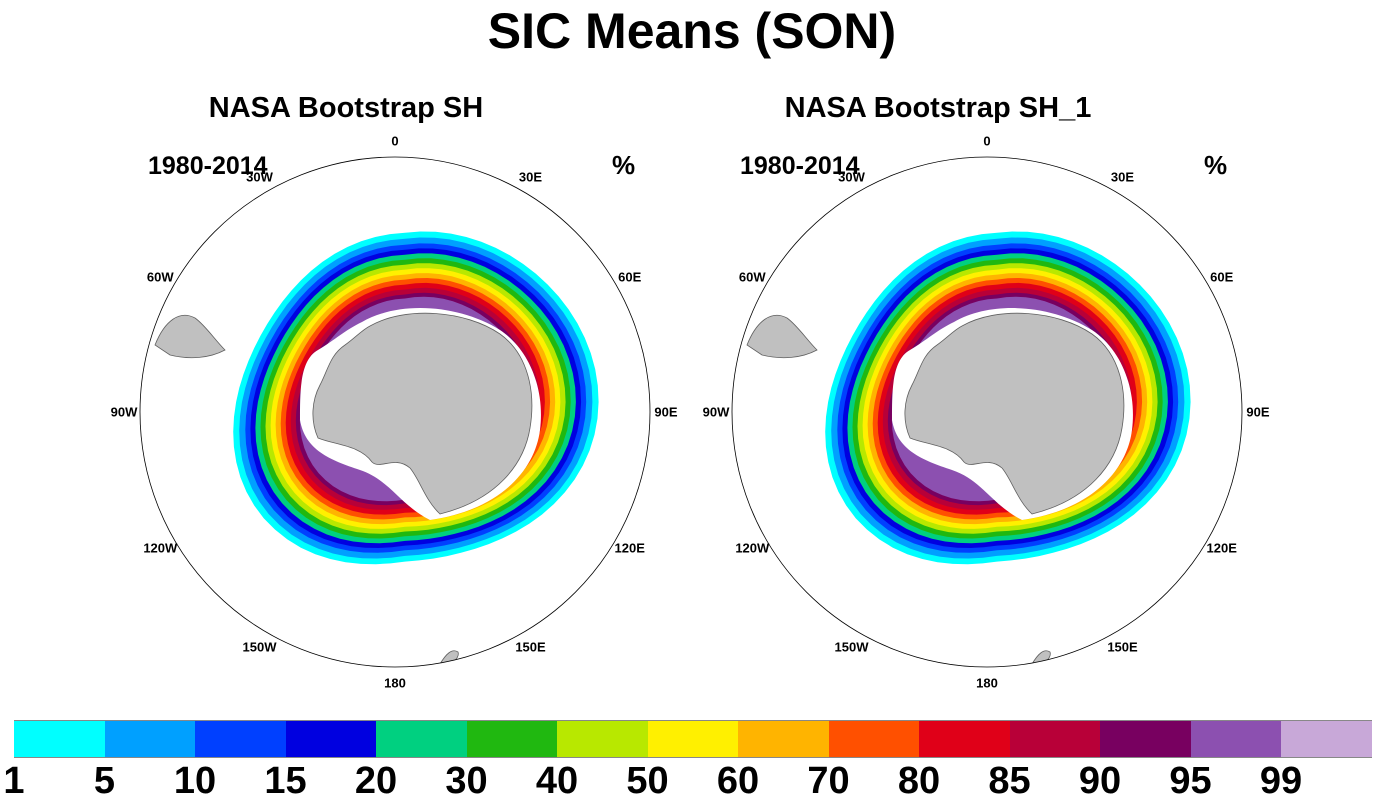  What do you see at coordinates (466, 781) in the screenshot?
I see `colorbar-tick-label: 30` at bounding box center [466, 781].